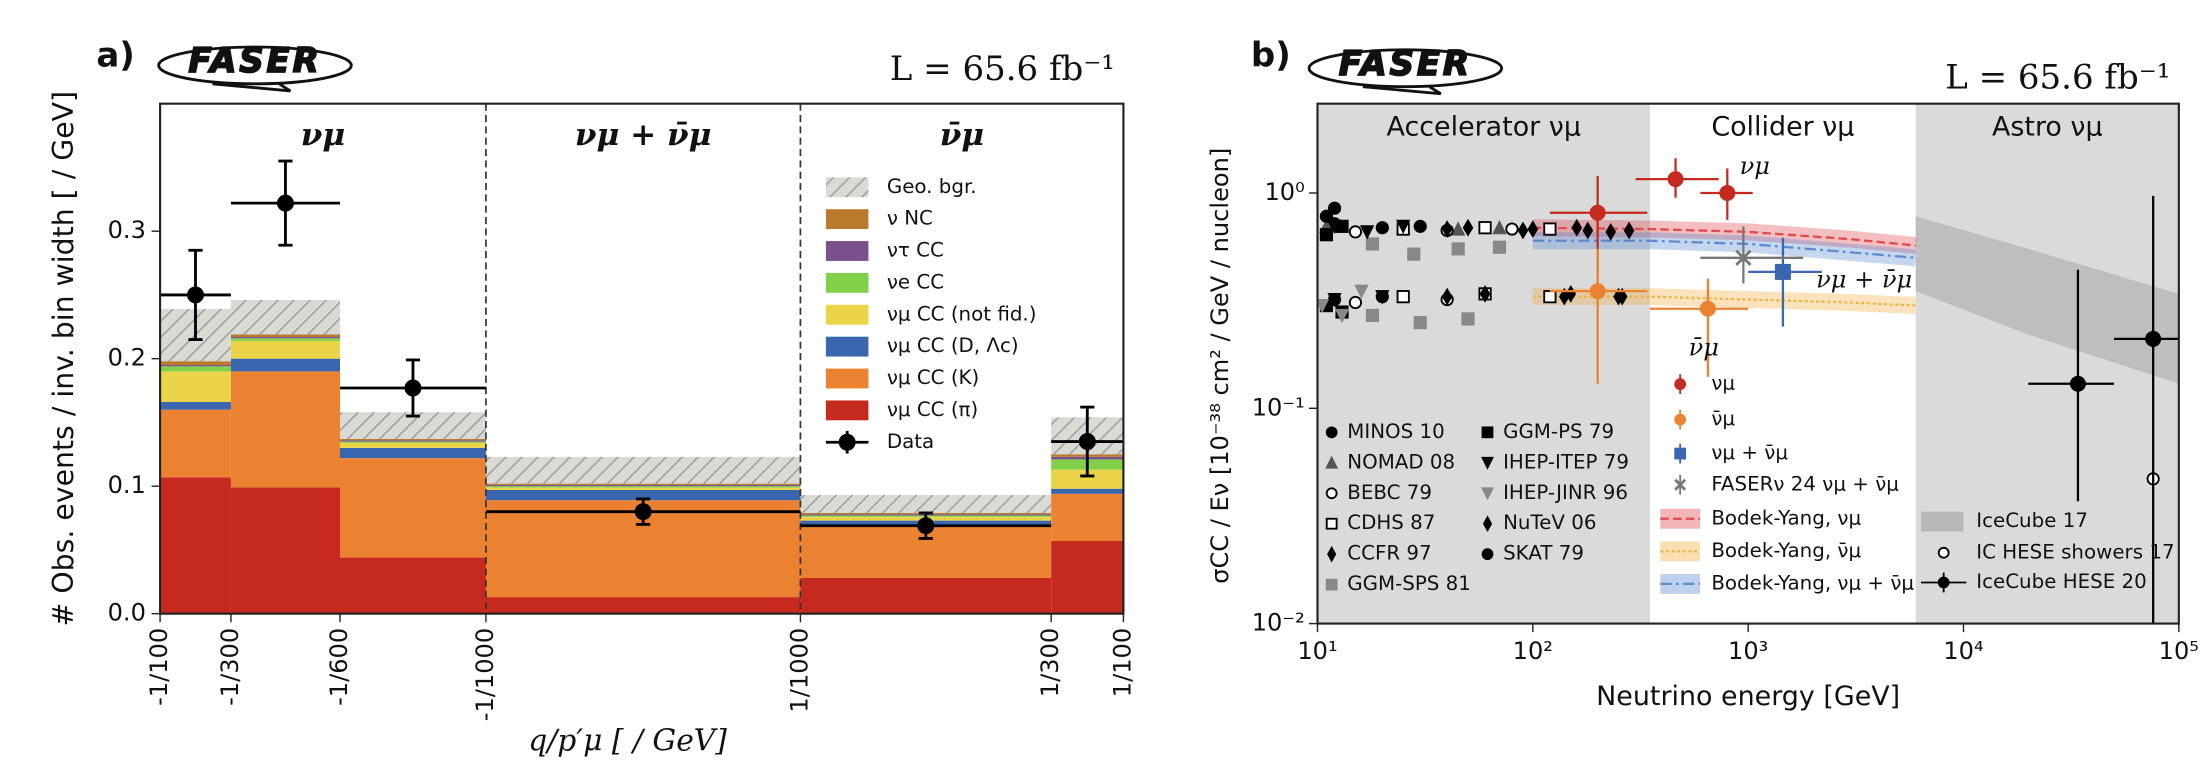  Describe the element at coordinates (1389, 553) in the screenshot. I see `legend-label: CCFR 97` at that location.